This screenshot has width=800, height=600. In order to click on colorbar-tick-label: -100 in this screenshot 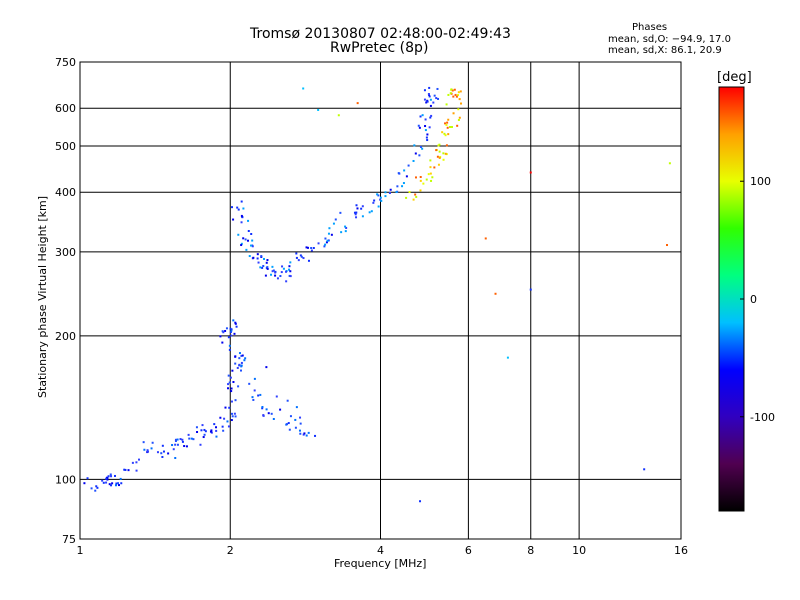, I will do `click(762, 417)`.